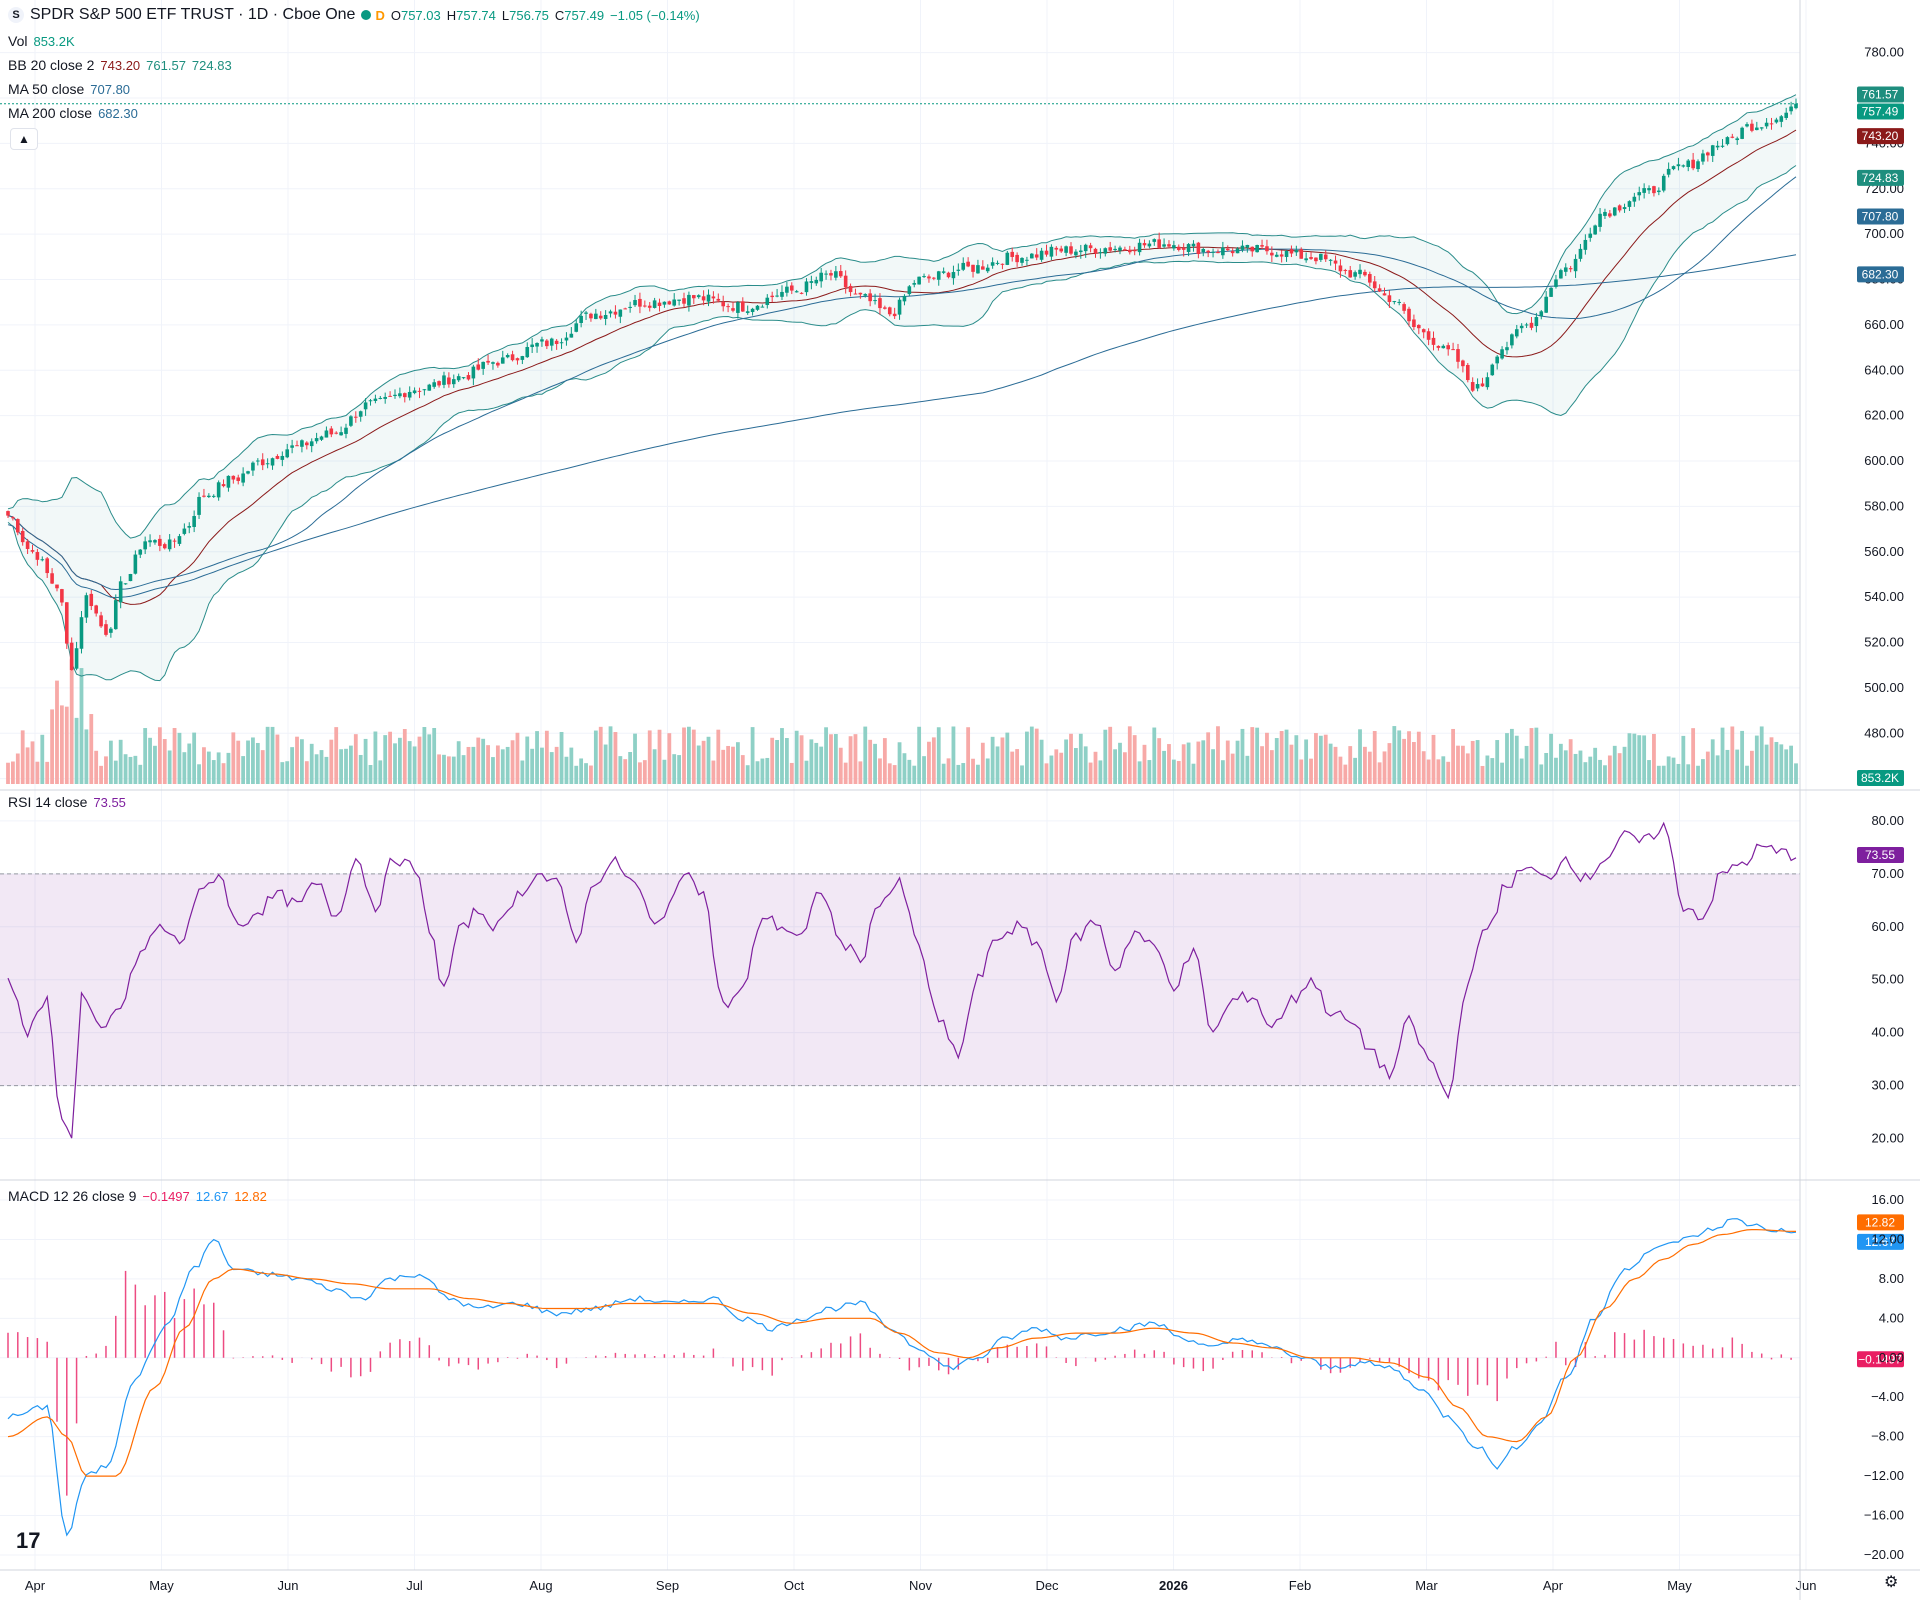 The image size is (1920, 1600). Describe the element at coordinates (1884, 233) in the screenshot. I see `y-tick-label: 700.00` at that location.